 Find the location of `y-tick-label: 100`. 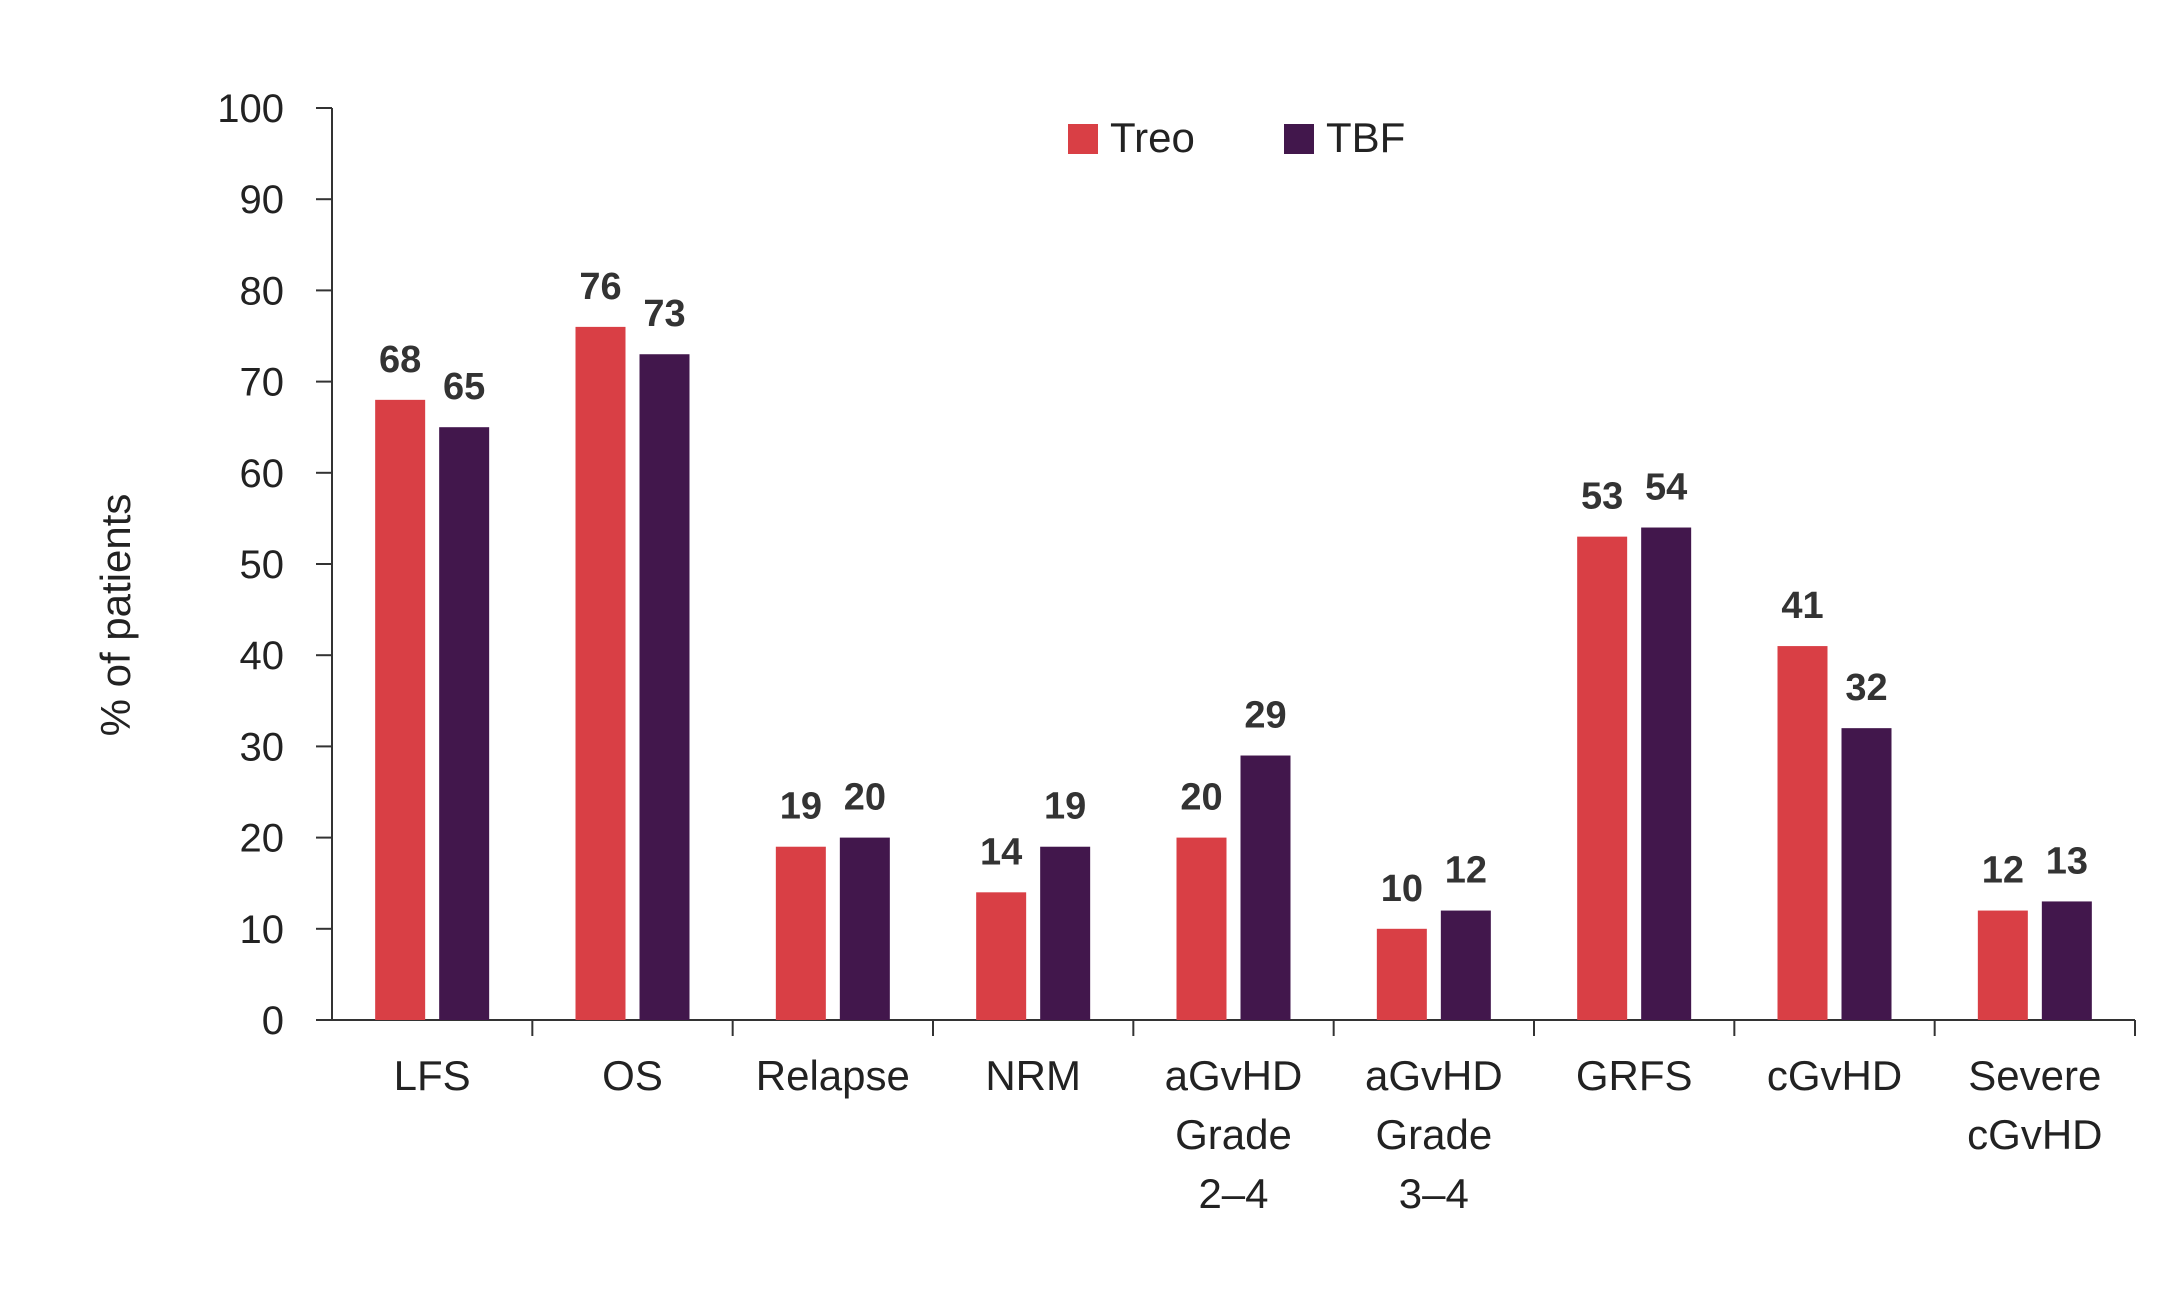

y-tick-label: 100 is located at coordinates (250, 109).